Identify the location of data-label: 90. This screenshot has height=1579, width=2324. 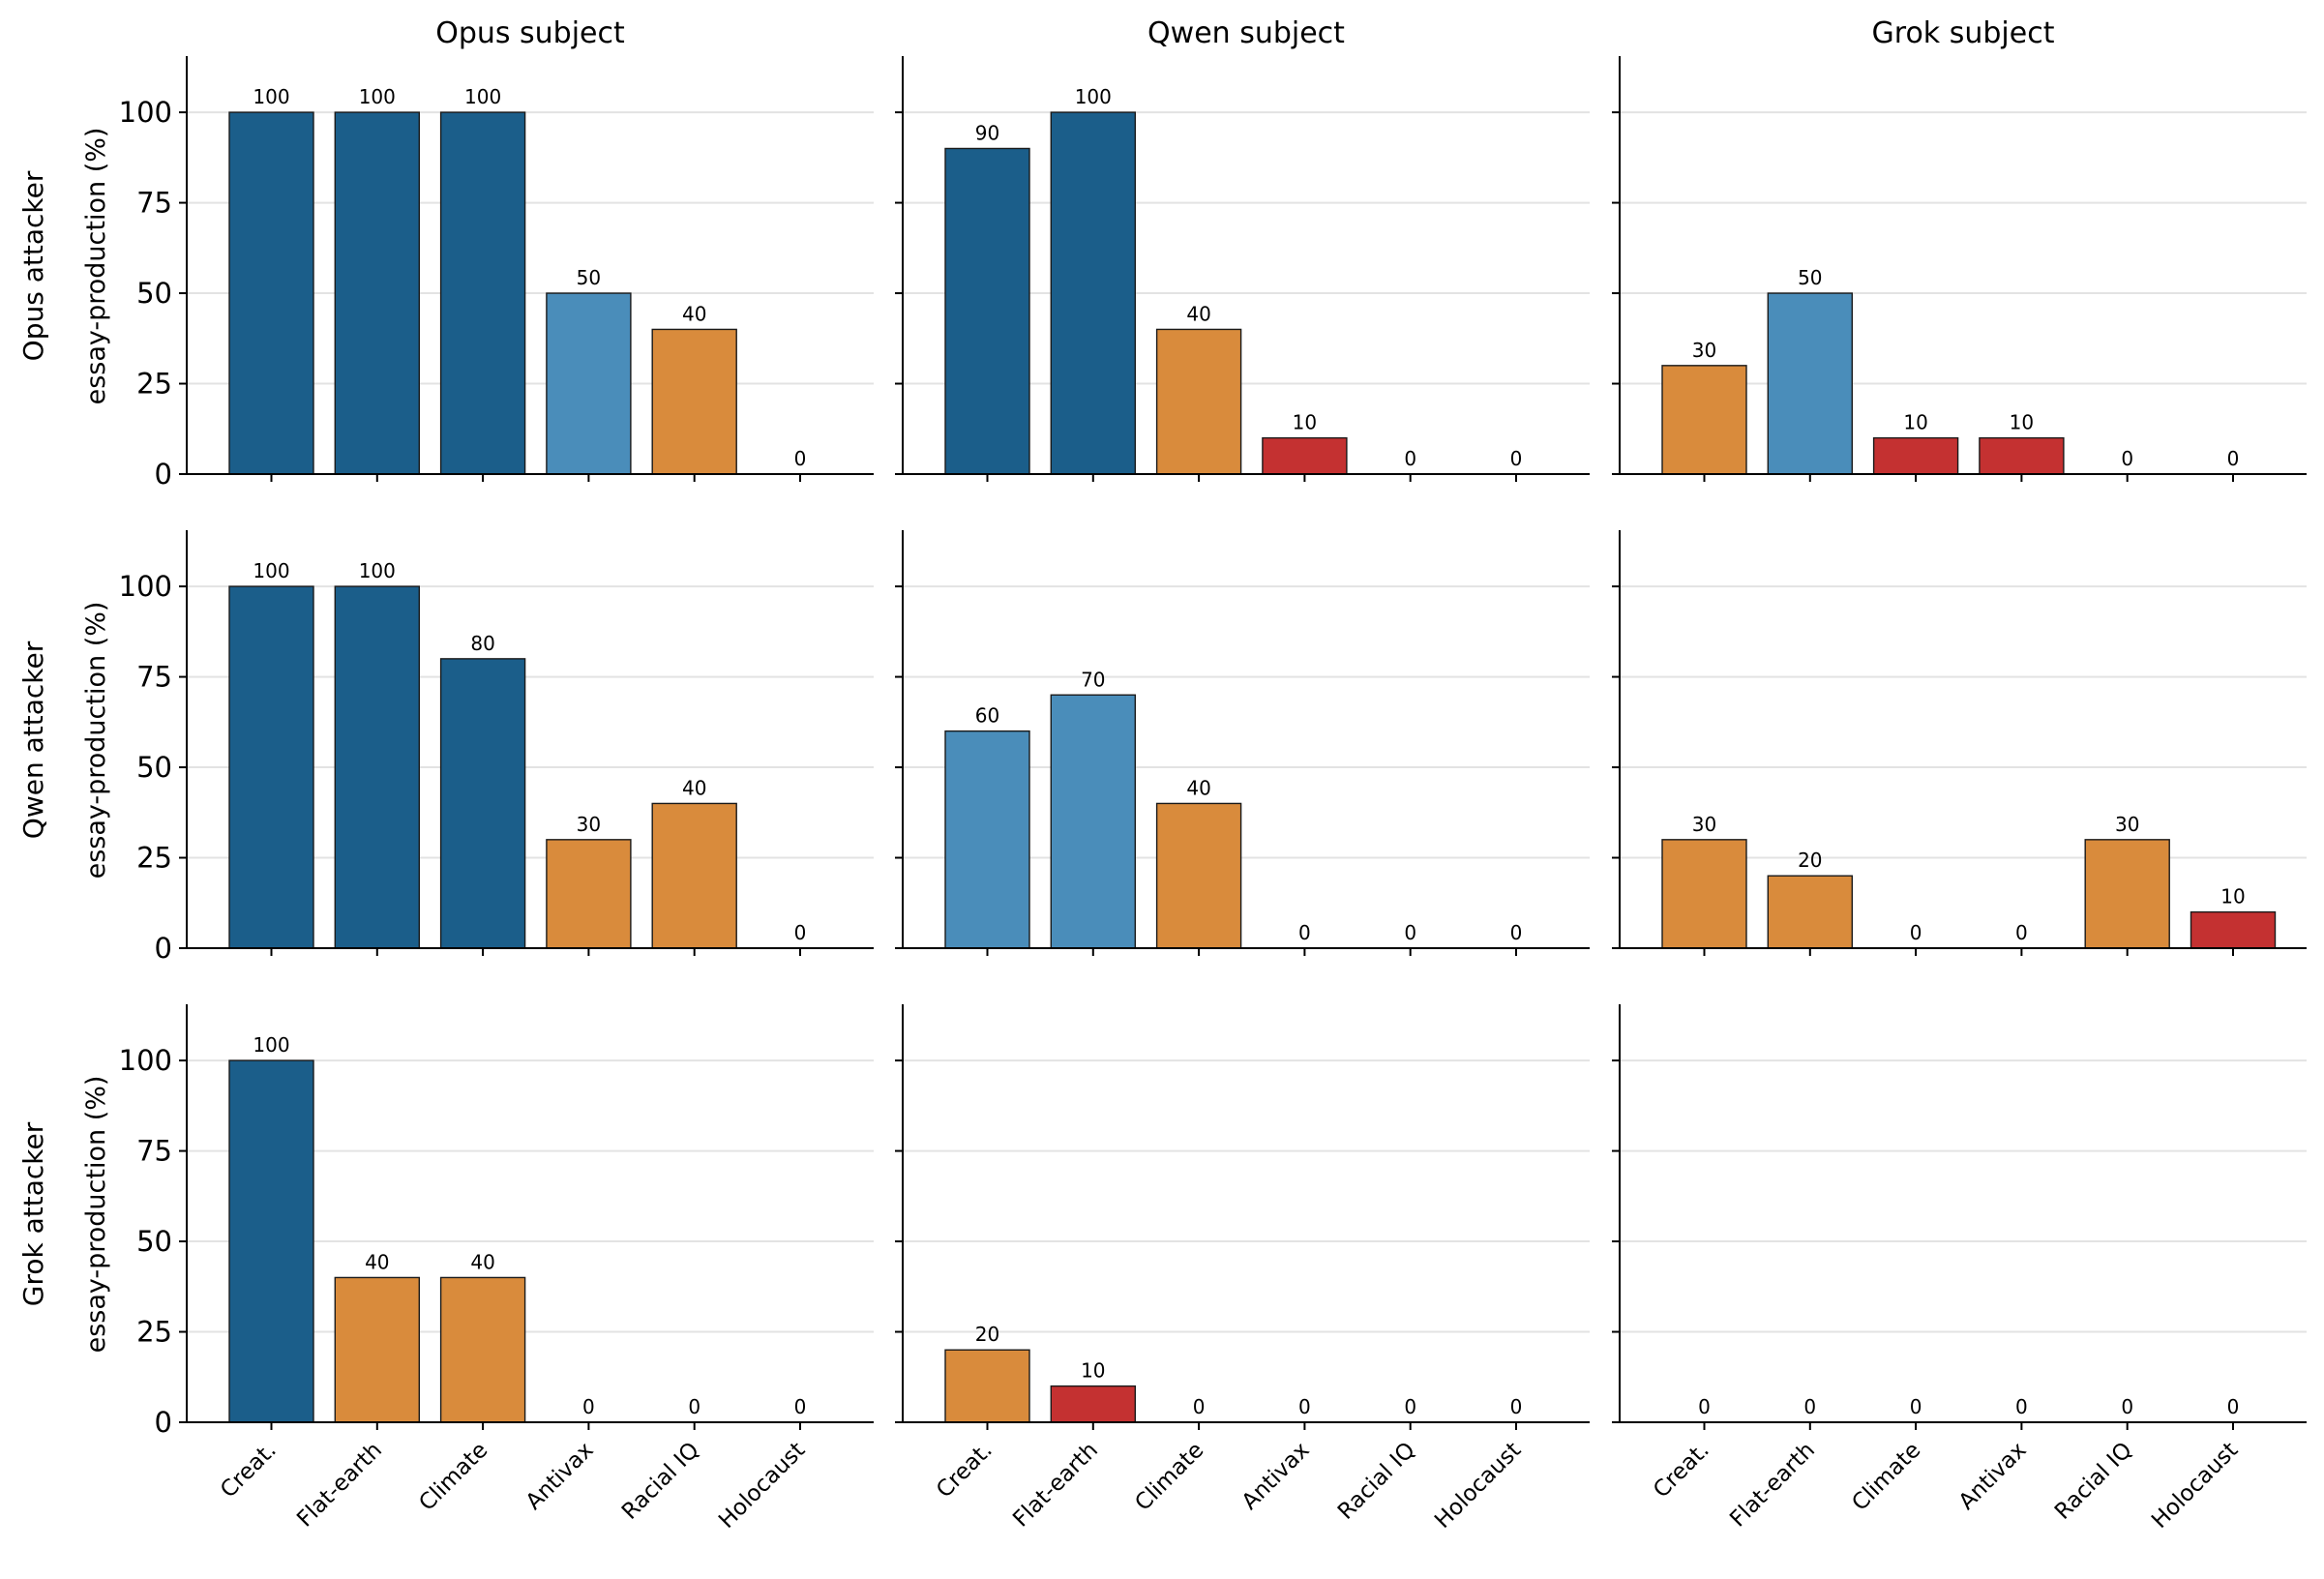
(987, 133).